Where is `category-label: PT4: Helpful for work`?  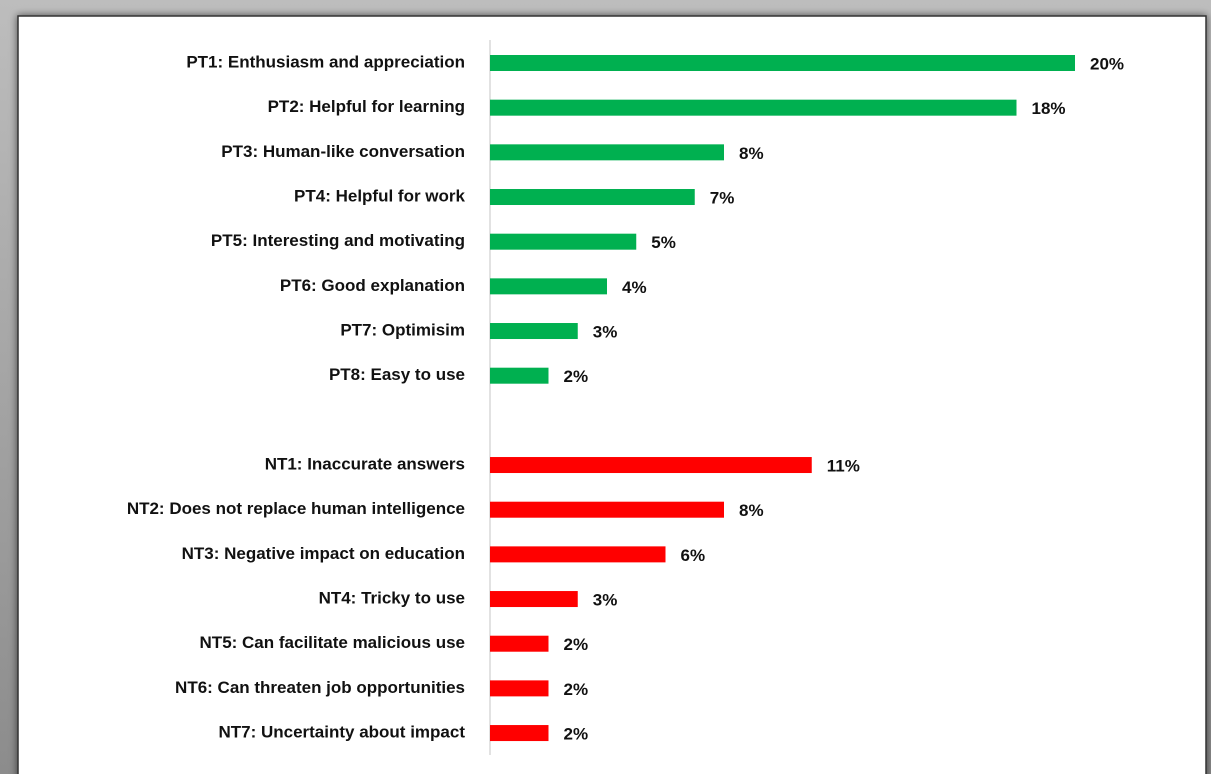
category-label: PT4: Helpful for work is located at coordinates (380, 195).